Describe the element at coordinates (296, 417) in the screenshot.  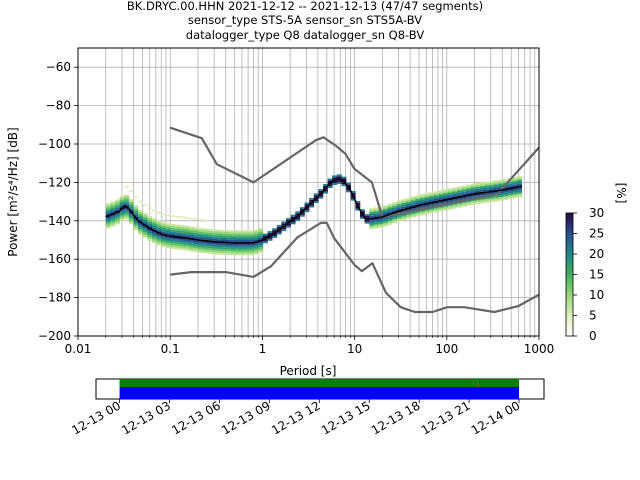
I see `time-tick-label: 12-13 12` at that location.